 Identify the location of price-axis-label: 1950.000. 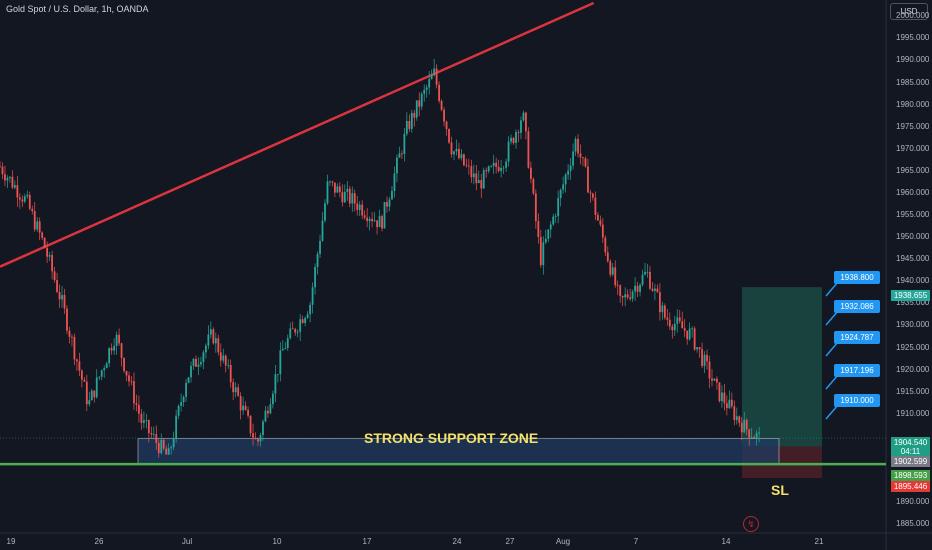
(913, 237).